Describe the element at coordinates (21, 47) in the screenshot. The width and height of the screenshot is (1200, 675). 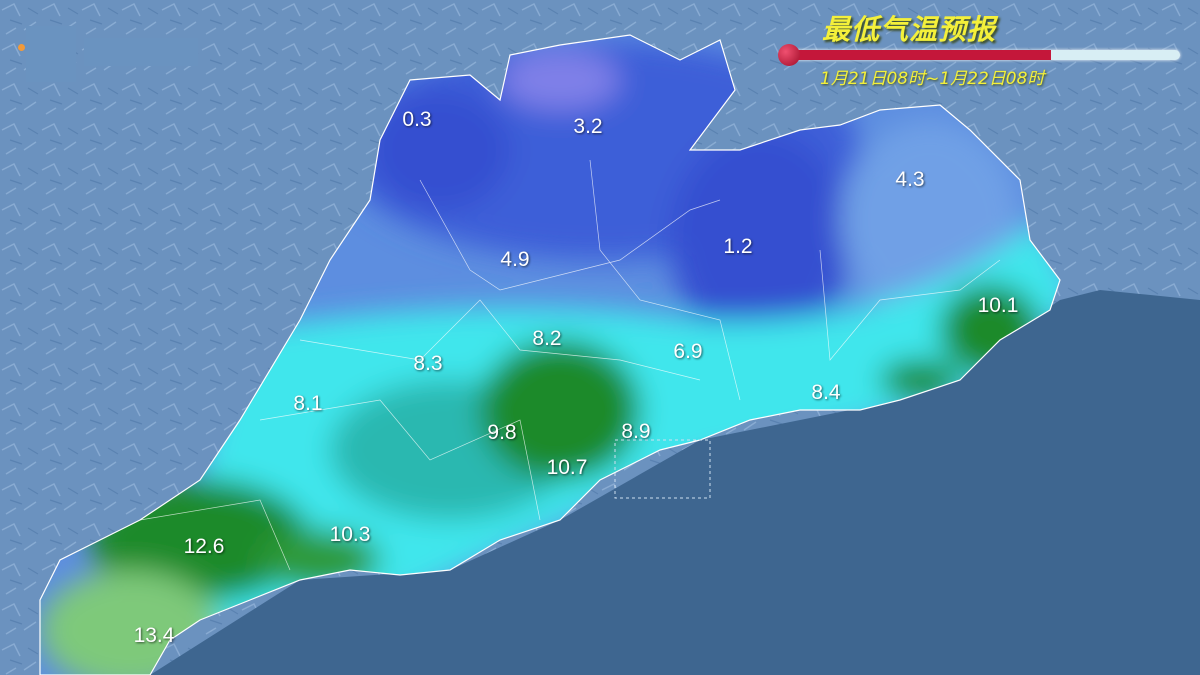
I see `logo-dot` at that location.